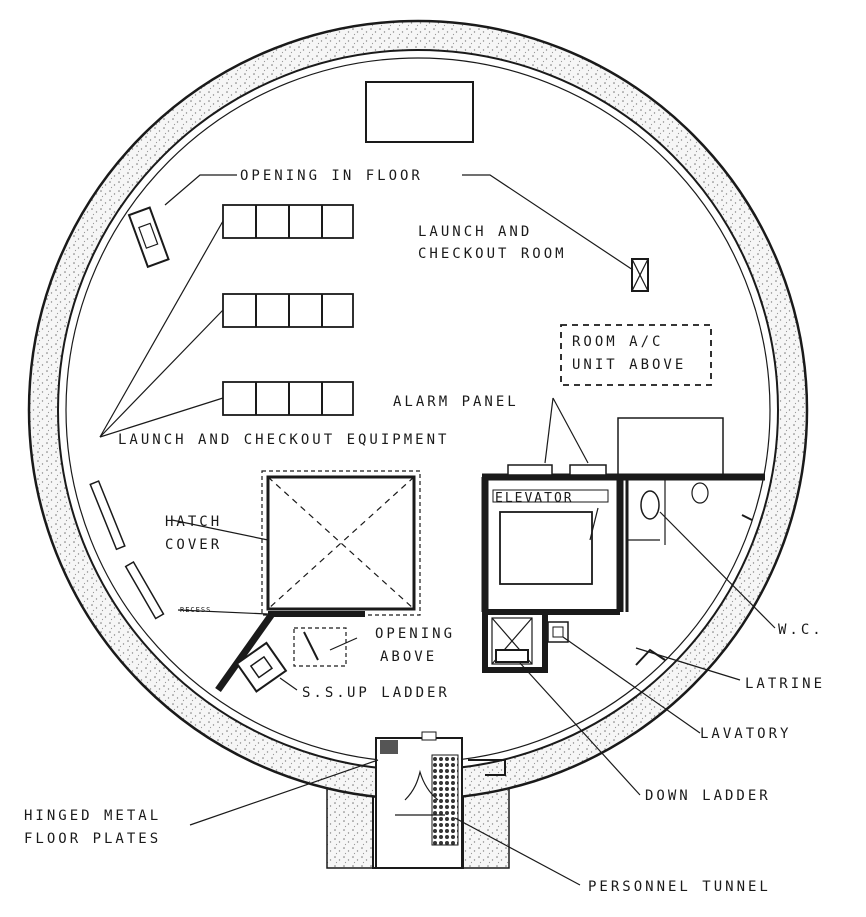  Describe the element at coordinates (456, 402) in the screenshot. I see `label-alarm-panel: ALARM PANEL` at that location.